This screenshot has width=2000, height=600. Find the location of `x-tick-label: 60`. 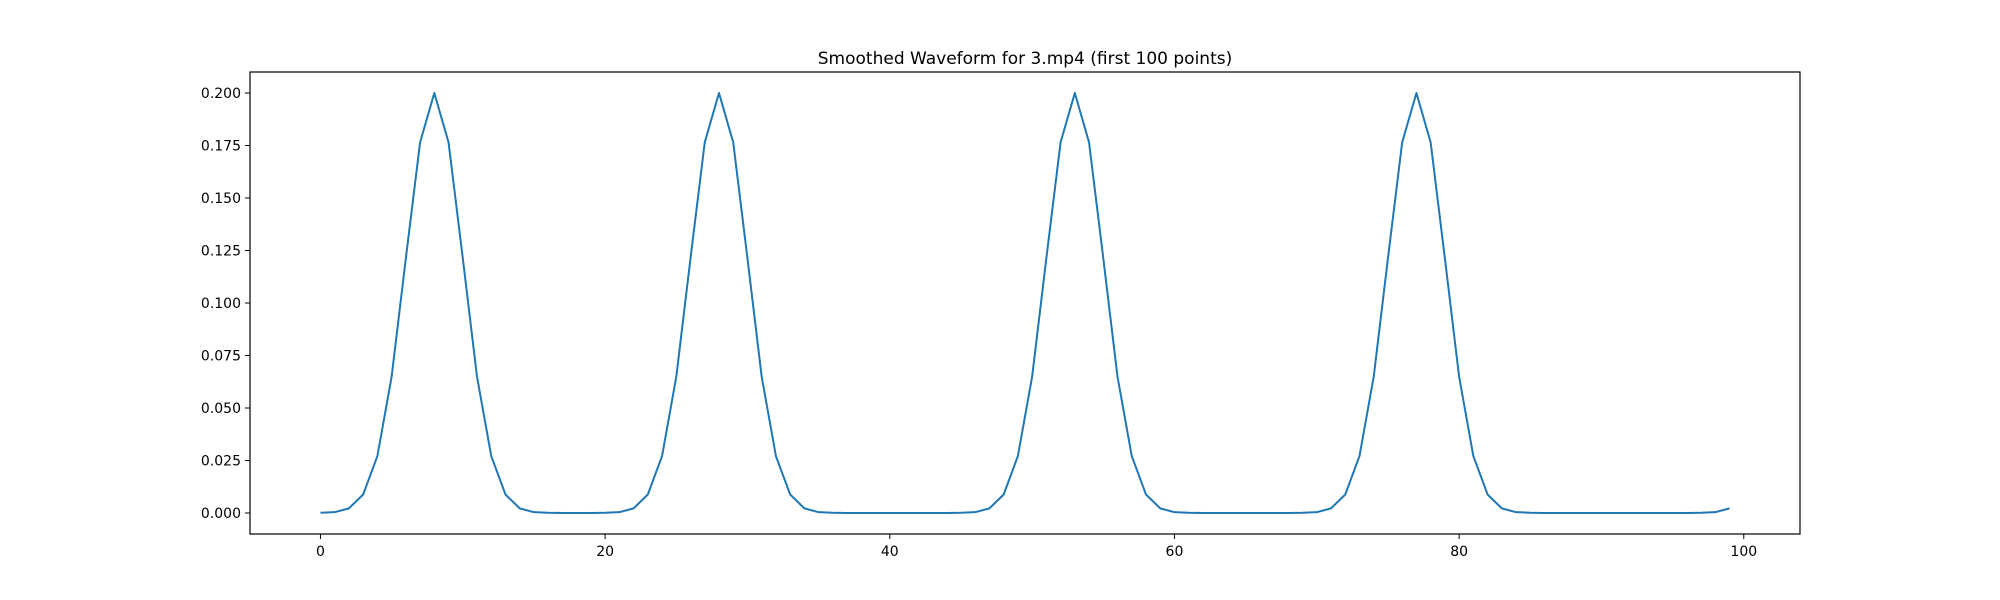

x-tick-label: 60 is located at coordinates (1175, 552).